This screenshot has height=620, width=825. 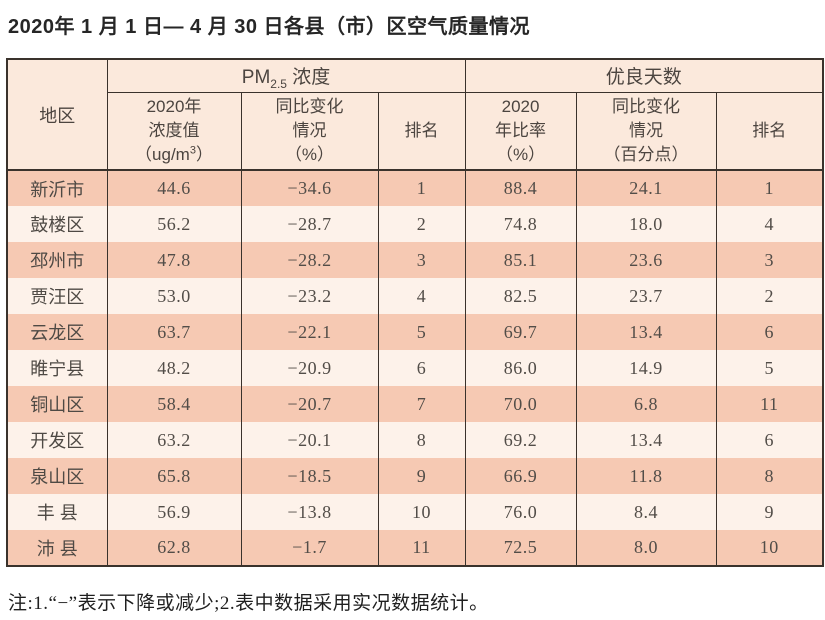 I want to click on cell-good-rank: 10, so click(x=769, y=548).